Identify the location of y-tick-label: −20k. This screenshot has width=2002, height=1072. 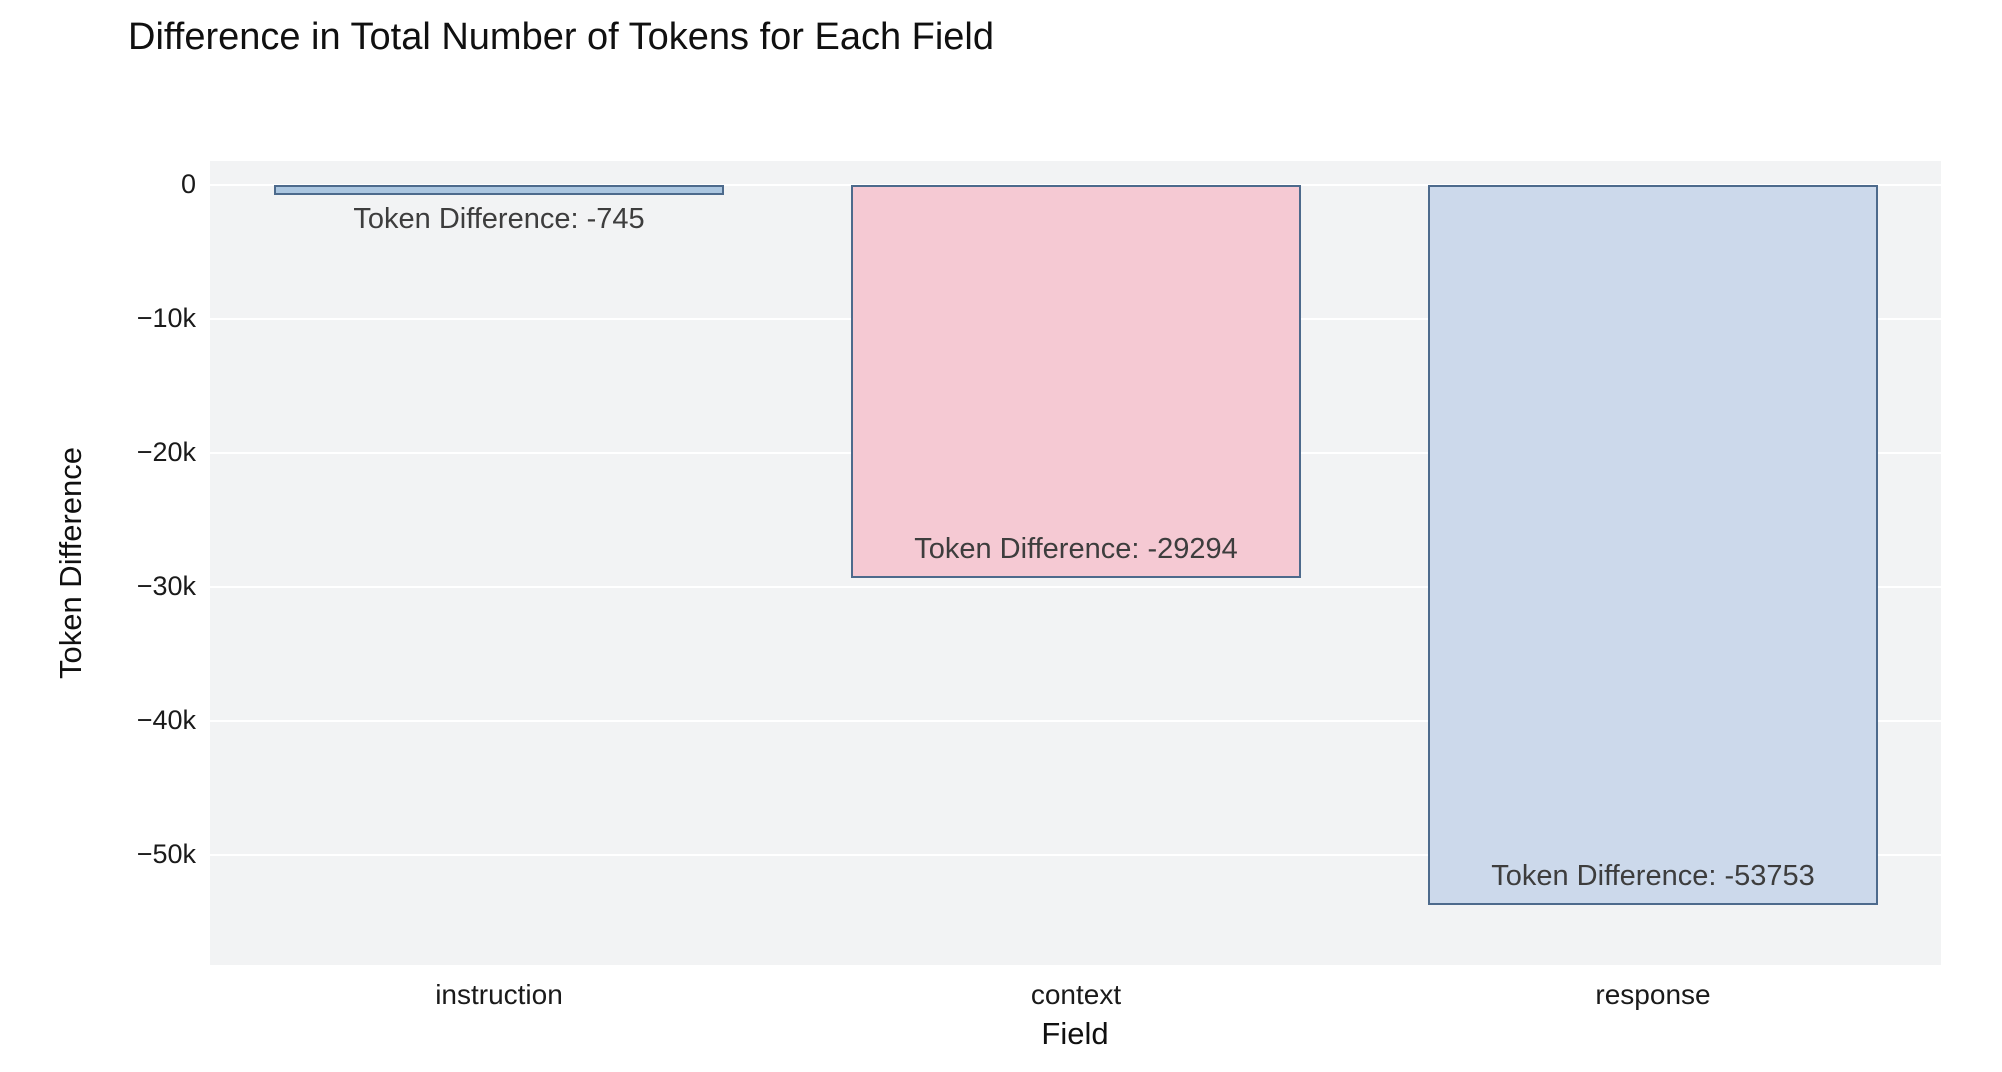
(166, 452).